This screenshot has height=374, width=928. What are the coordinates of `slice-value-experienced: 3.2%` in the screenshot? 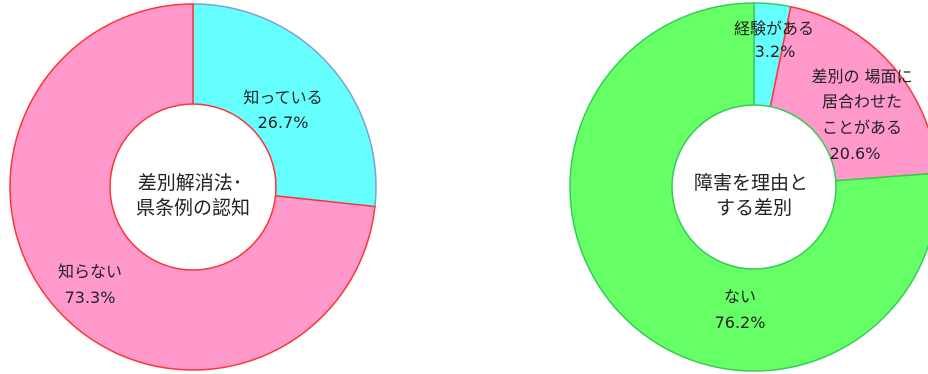 It's located at (775, 51).